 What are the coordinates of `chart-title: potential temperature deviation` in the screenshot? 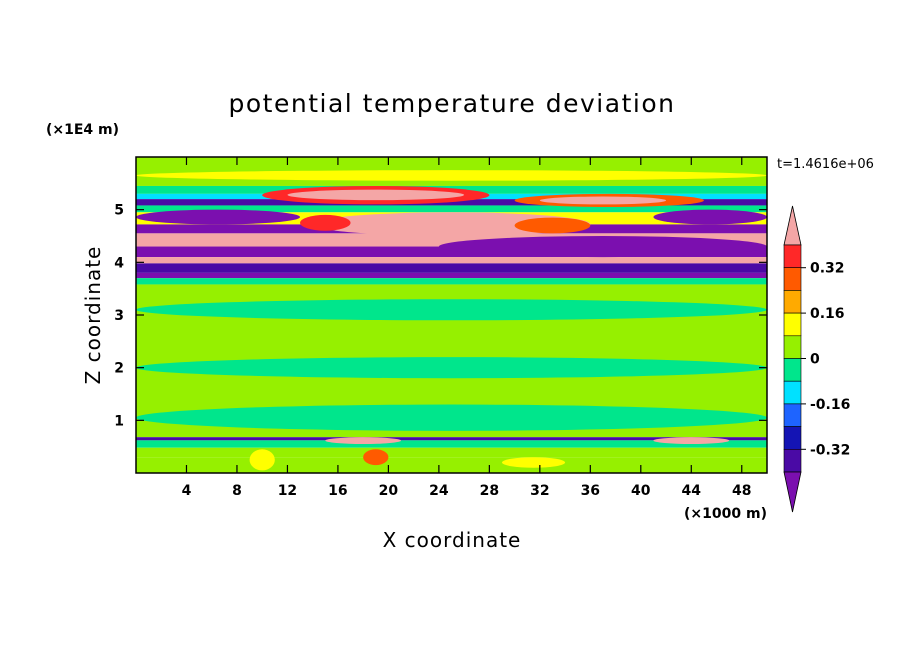 It's located at (452, 103).